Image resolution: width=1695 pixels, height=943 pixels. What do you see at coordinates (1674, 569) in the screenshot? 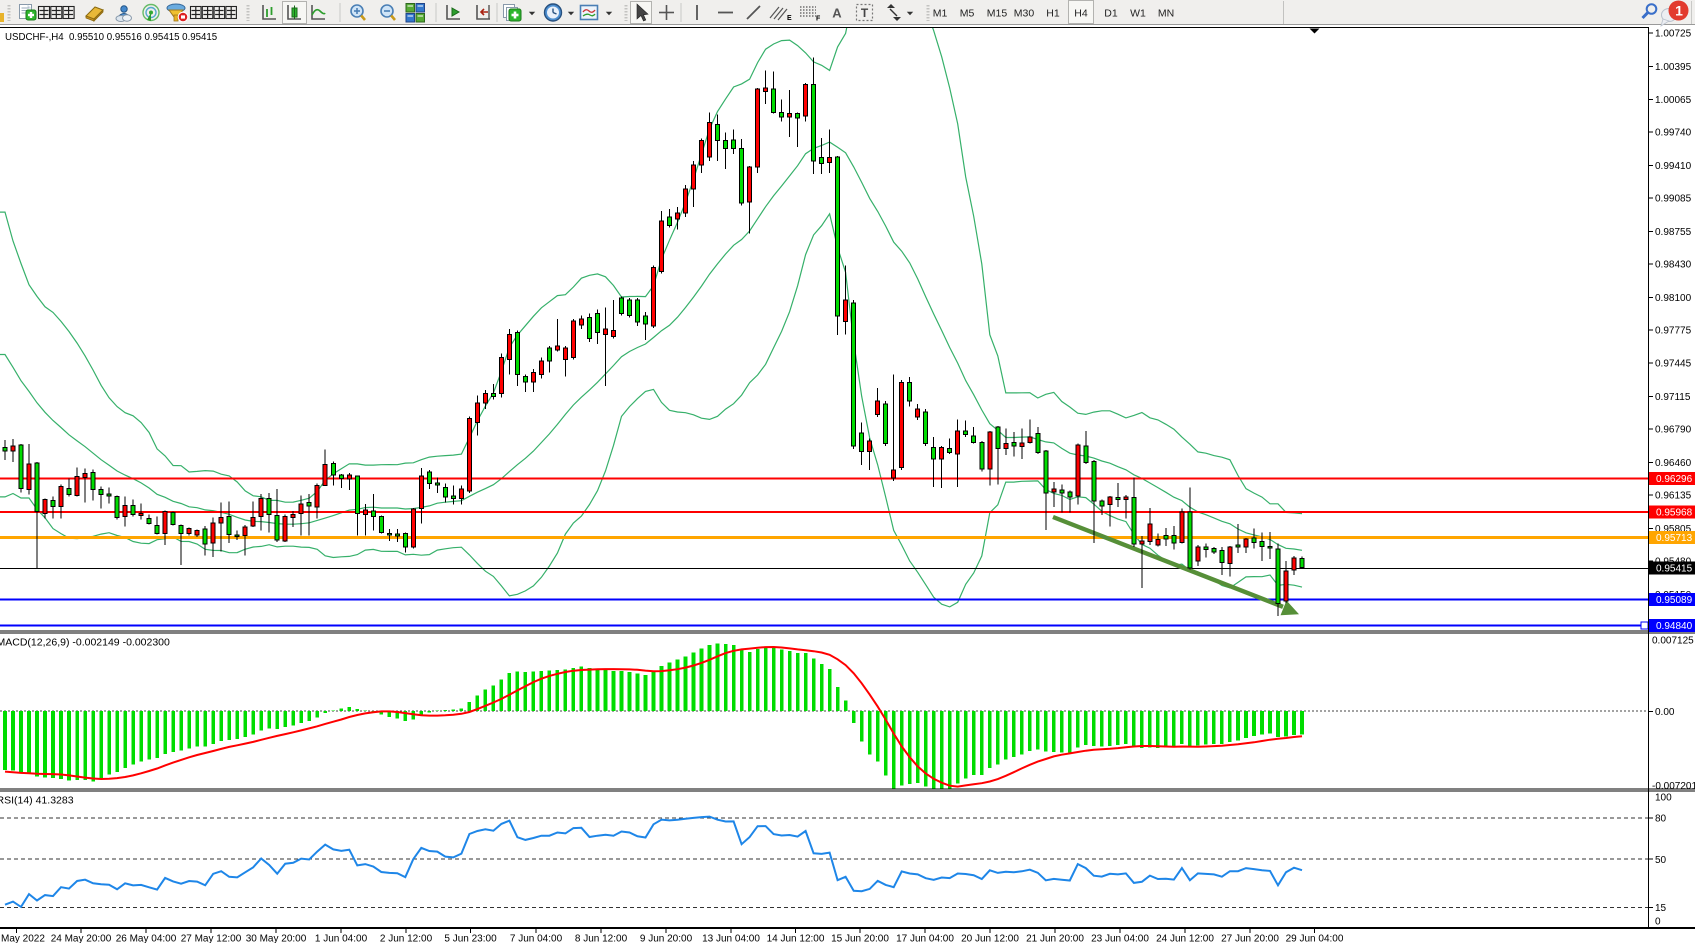
I see `svg-text: 0.95415` at bounding box center [1674, 569].